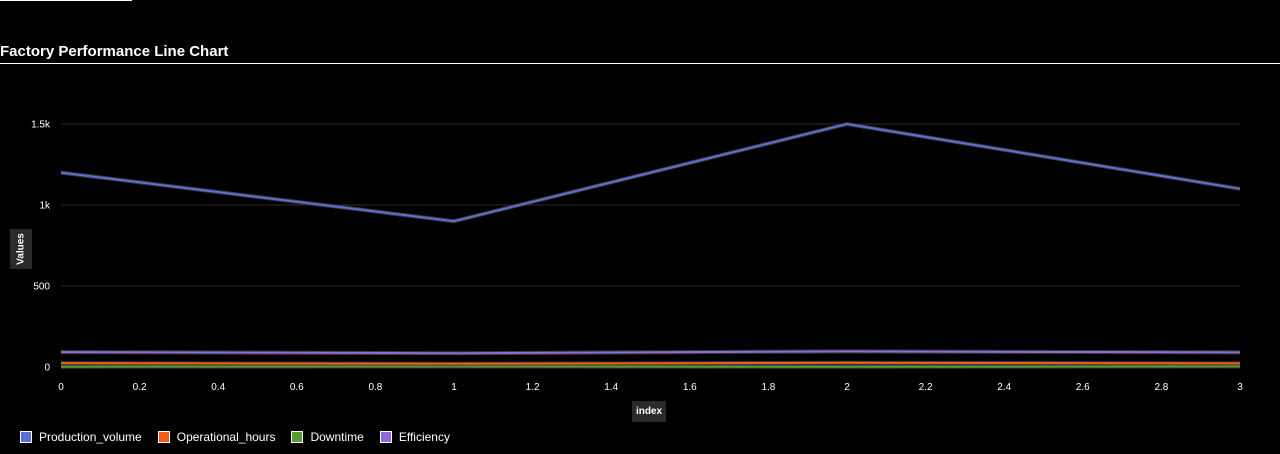 The width and height of the screenshot is (1280, 454). What do you see at coordinates (690, 387) in the screenshot?
I see `x-tick-label: 1.6` at bounding box center [690, 387].